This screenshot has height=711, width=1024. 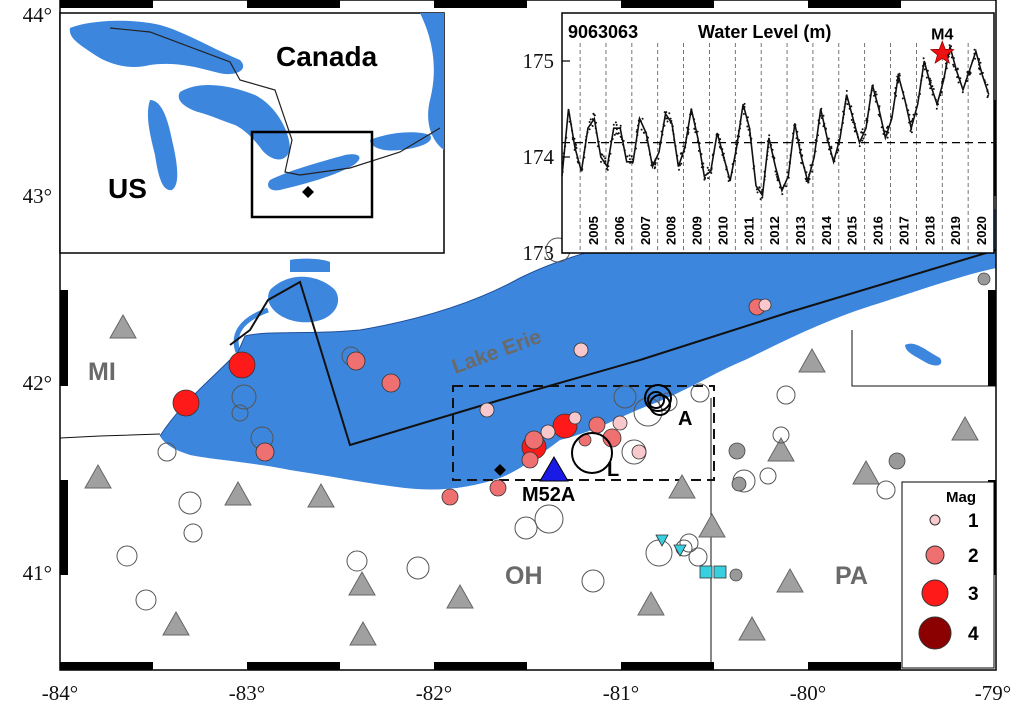 What do you see at coordinates (826, 230) in the screenshot?
I see `chart-x-tick-label: 2014` at bounding box center [826, 230].